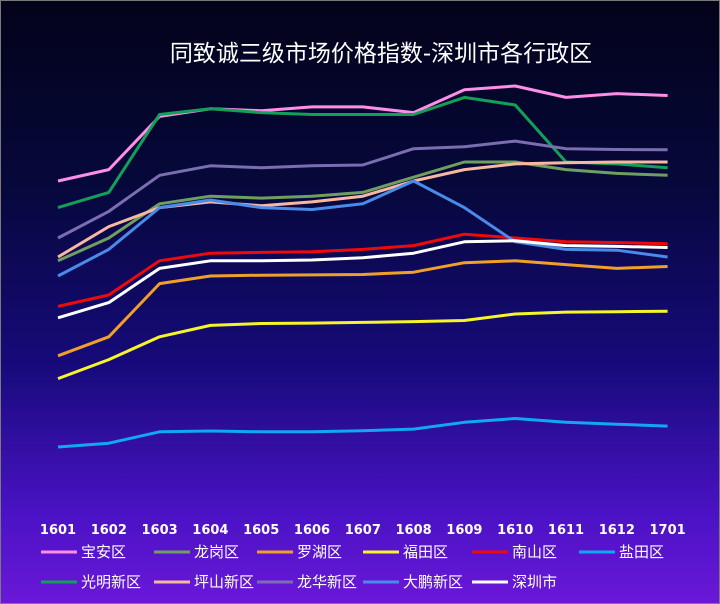 The image size is (720, 604). What do you see at coordinates (381, 54) in the screenshot?
I see `chart-title: 同致诚三级市场价格指数-深圳市各行政区` at bounding box center [381, 54].